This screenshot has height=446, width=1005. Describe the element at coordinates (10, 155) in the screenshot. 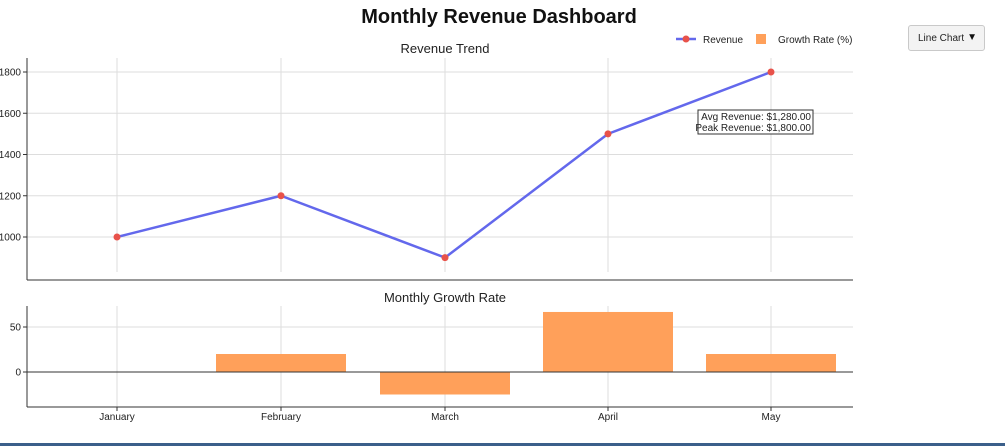

I see `revenue-y-tick-label: 1400` at that location.